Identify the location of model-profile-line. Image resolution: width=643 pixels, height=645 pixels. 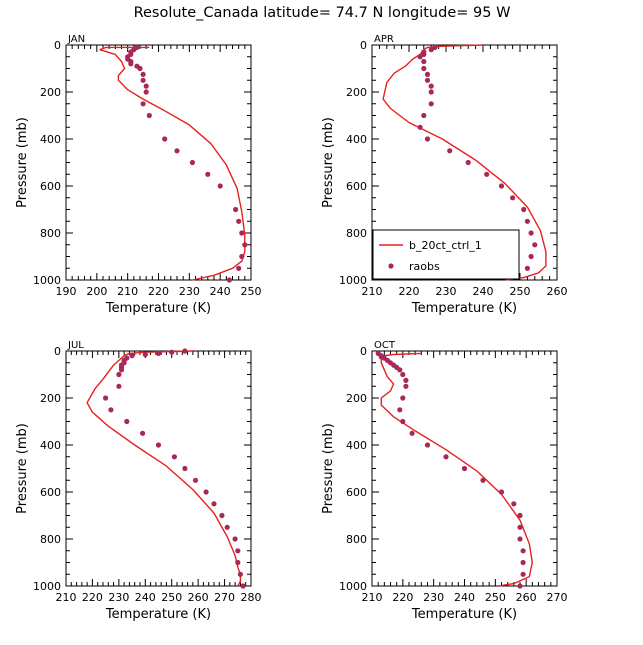
(164, 468).